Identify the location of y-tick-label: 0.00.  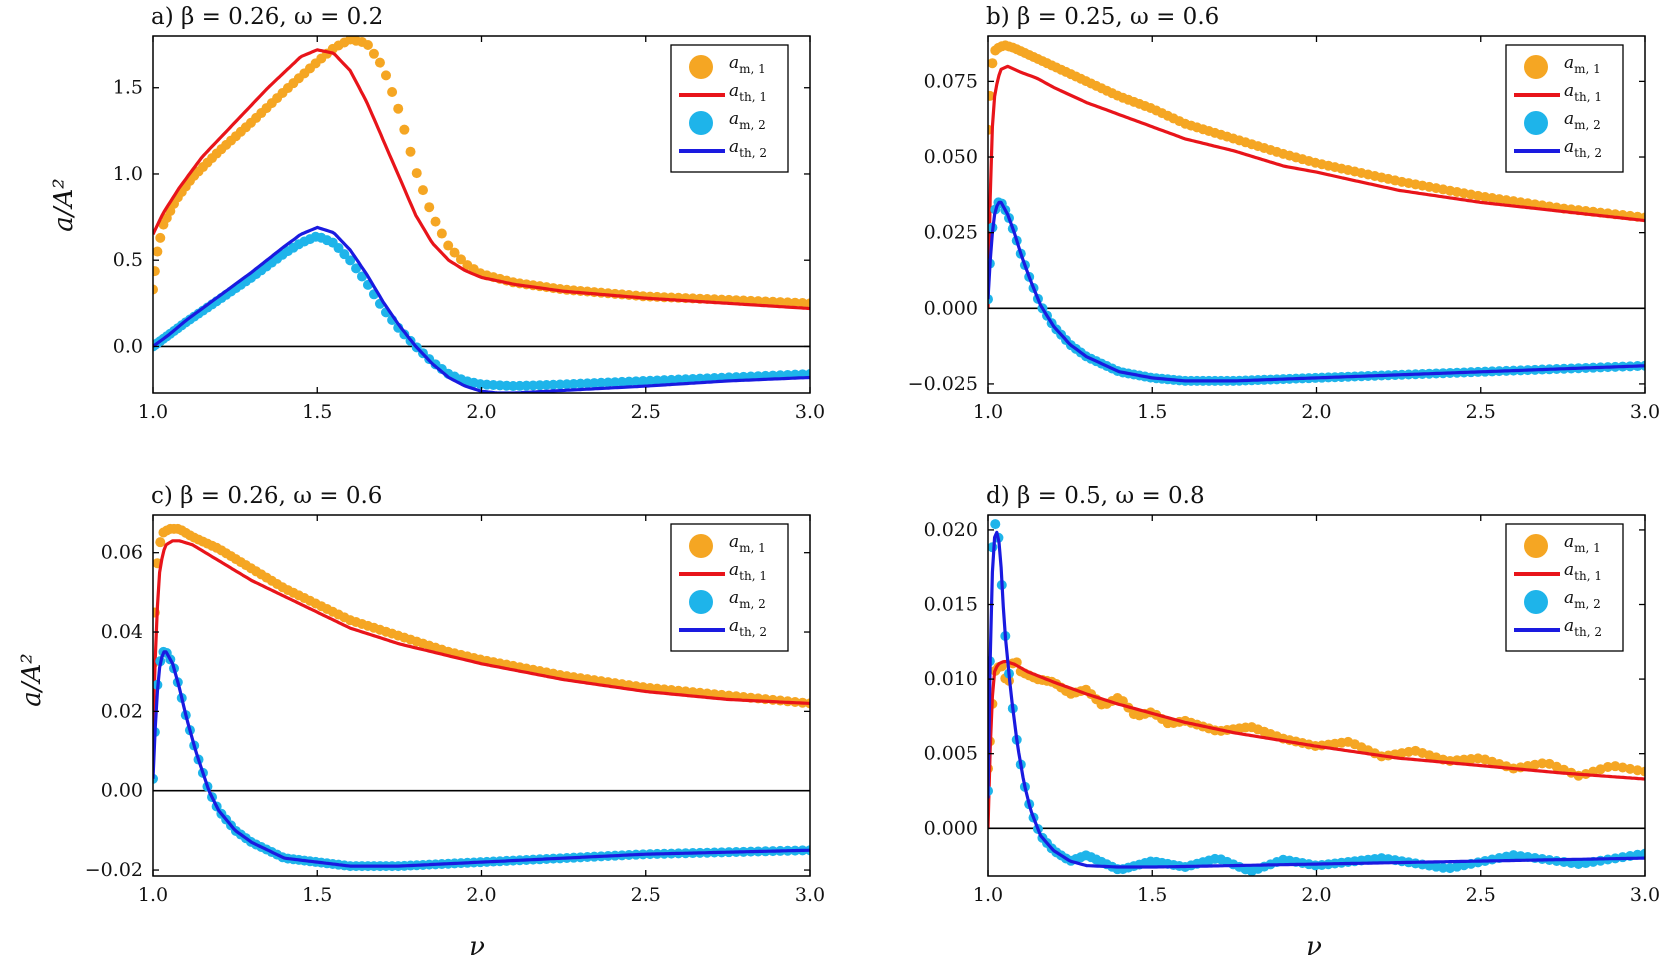
(122, 791).